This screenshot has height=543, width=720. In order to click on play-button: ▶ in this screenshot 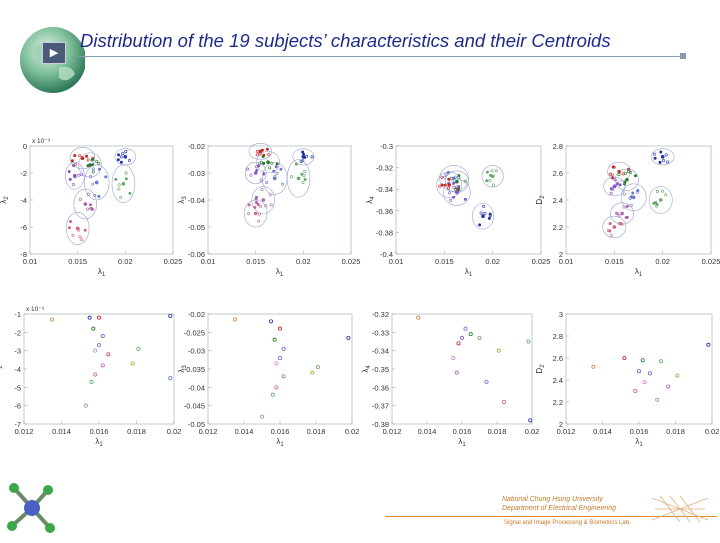, I will do `click(54, 53)`.